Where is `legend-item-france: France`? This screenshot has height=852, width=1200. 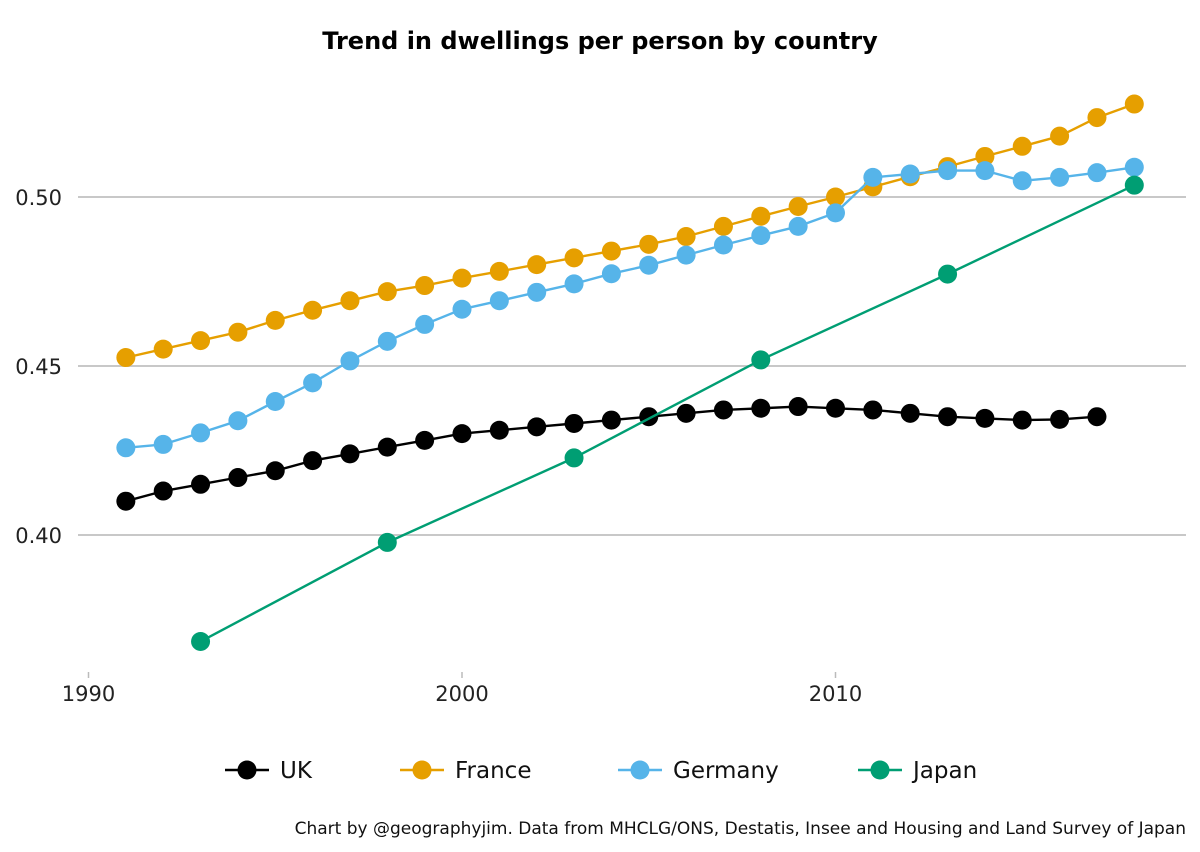 legend-item-france: France is located at coordinates (465, 771).